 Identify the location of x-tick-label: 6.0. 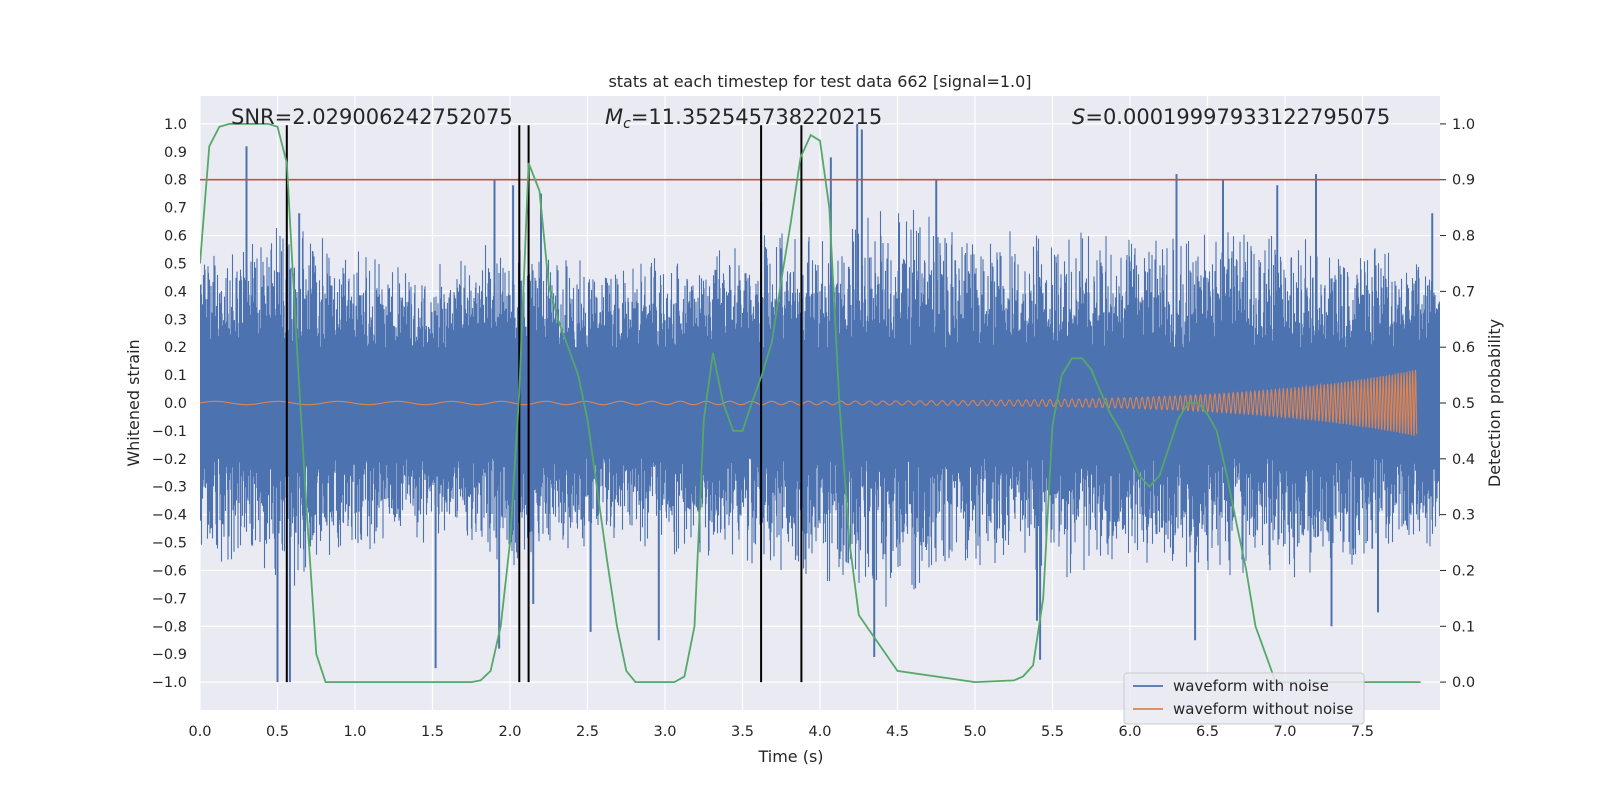
(1129, 732).